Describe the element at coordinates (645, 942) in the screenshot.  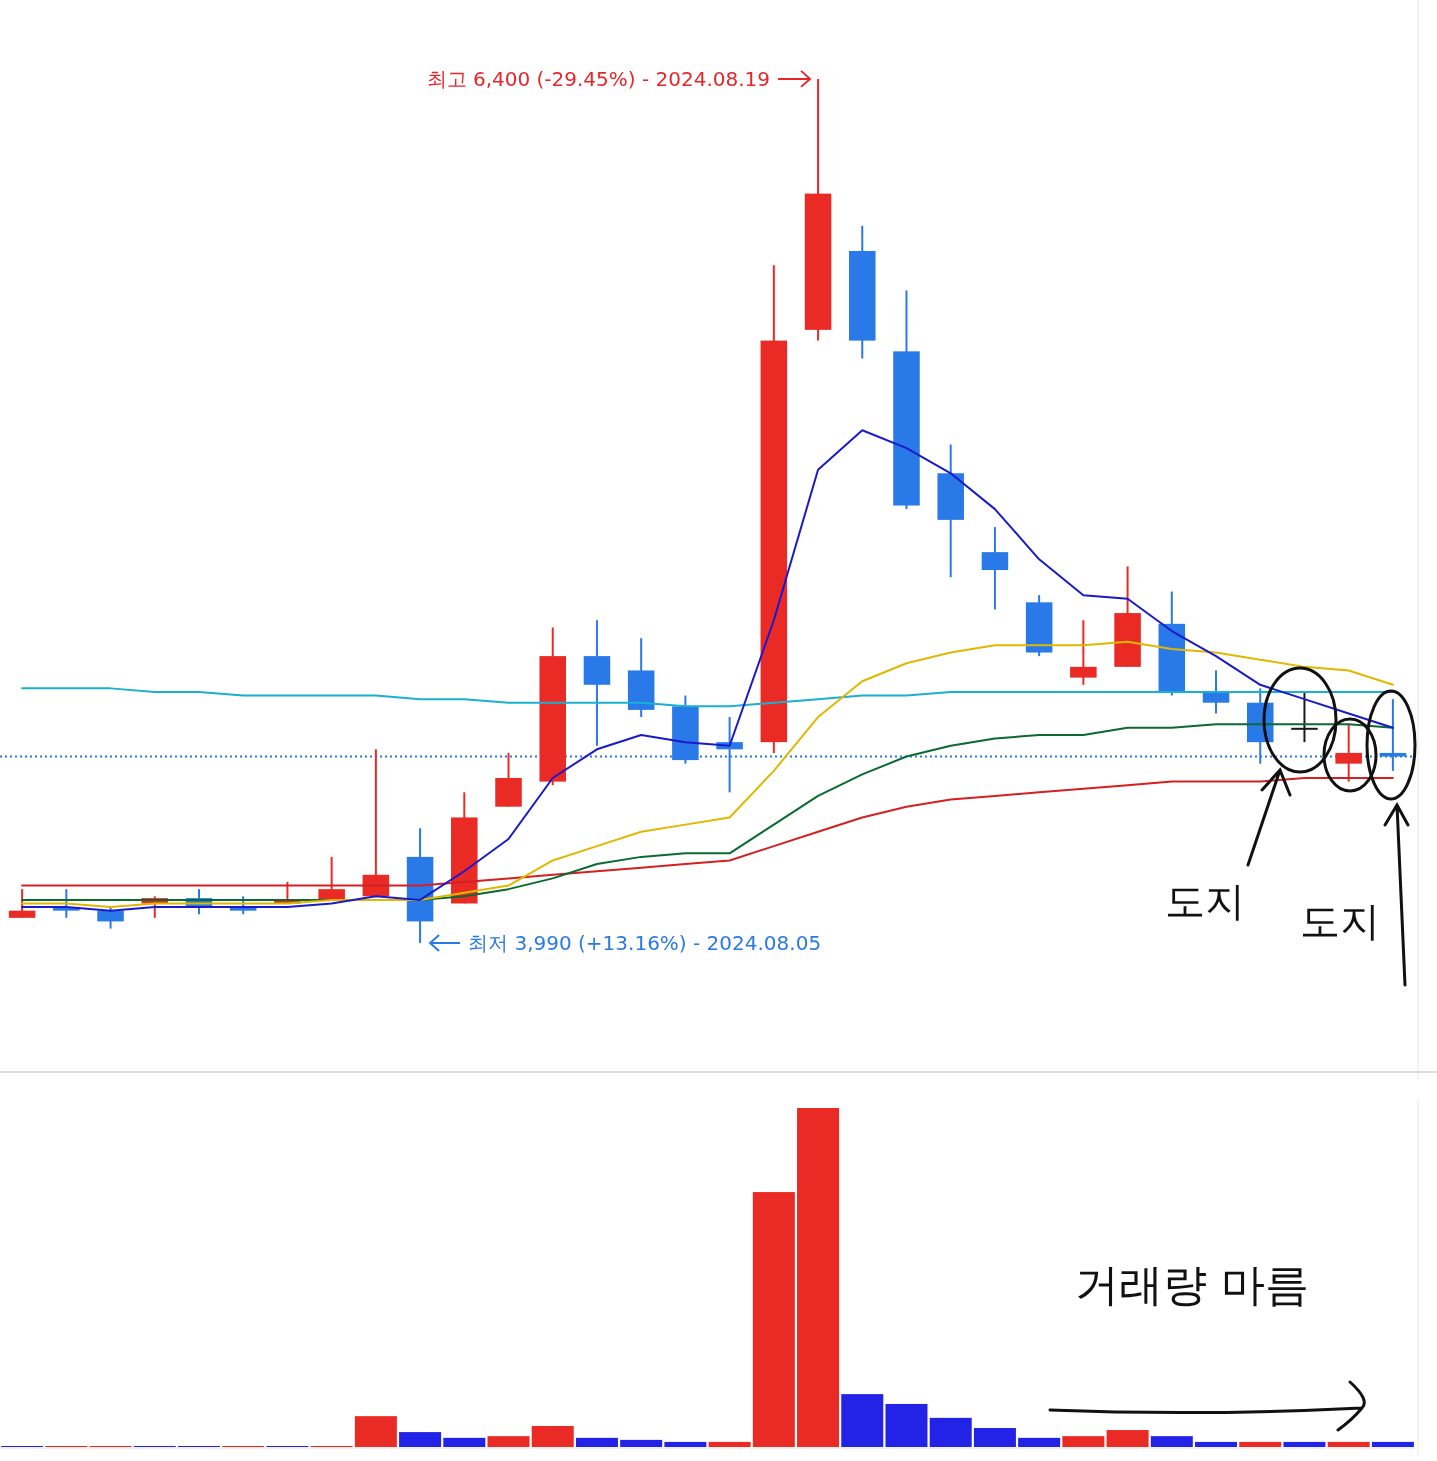
I see `annotation: 최저 3,990 (+13.16%) - 2024.08.05` at that location.